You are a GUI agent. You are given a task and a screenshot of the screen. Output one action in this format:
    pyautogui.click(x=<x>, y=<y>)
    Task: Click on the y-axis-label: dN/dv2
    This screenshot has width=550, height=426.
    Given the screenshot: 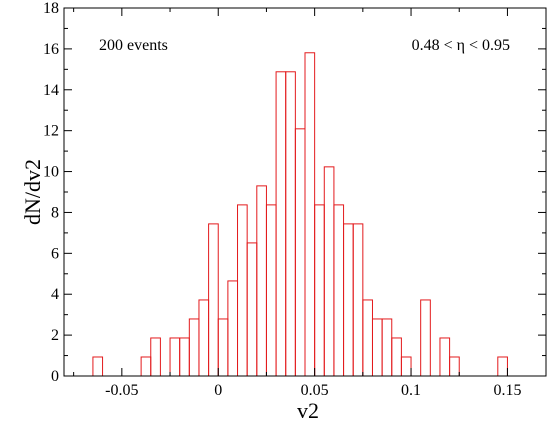 What is the action you would take?
    pyautogui.click(x=32, y=192)
    